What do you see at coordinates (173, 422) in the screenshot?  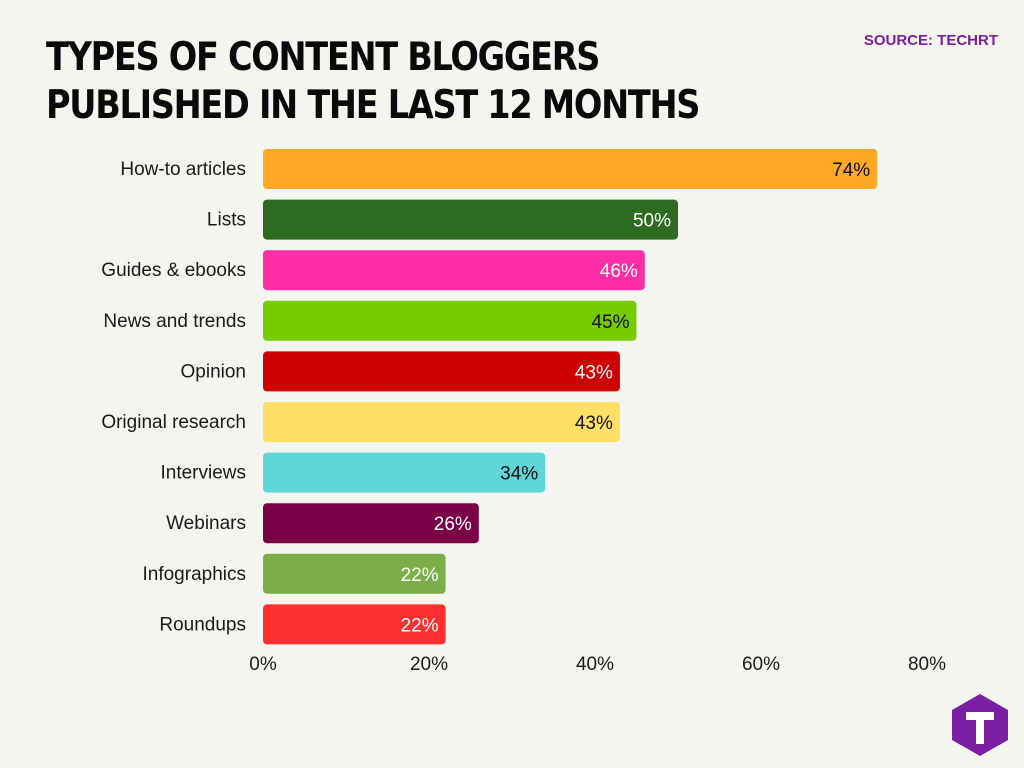 I see `category-label: Original research` at bounding box center [173, 422].